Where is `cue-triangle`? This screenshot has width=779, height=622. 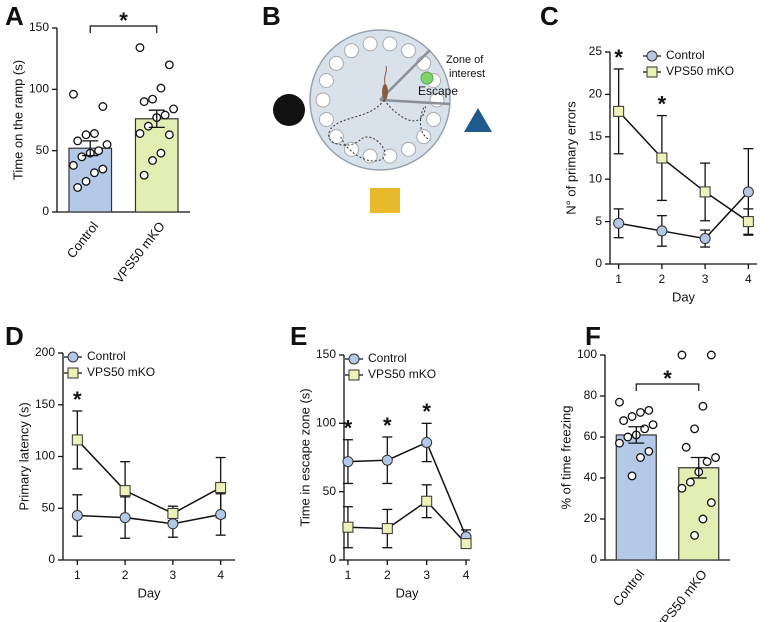 cue-triangle is located at coordinates (478, 120).